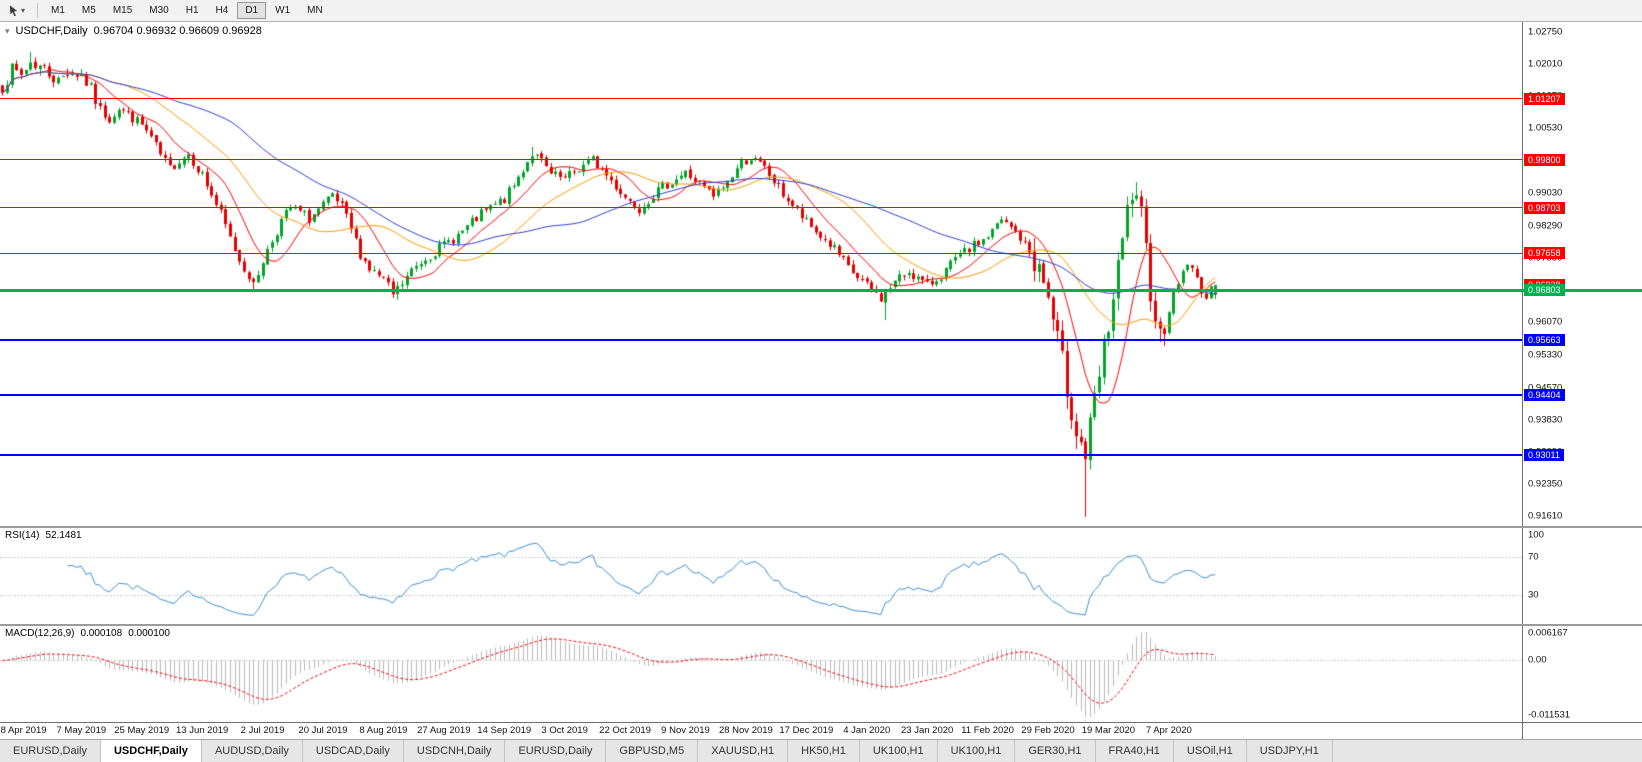 This screenshot has height=762, width=1642. Describe the element at coordinates (177, 31) in the screenshot. I see `ohlc-values: 0.96704 0.96932 0.96609 0.96928` at that location.